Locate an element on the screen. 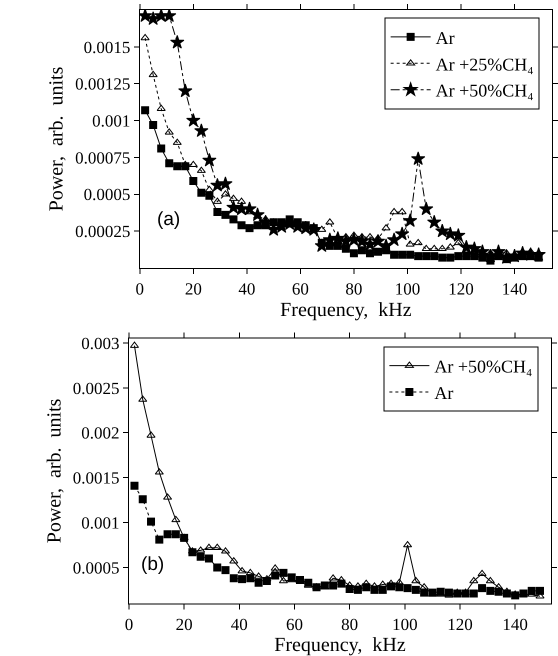 The image size is (558, 656). legend-label: Ar +25%CH₄ is located at coordinates (485, 64).